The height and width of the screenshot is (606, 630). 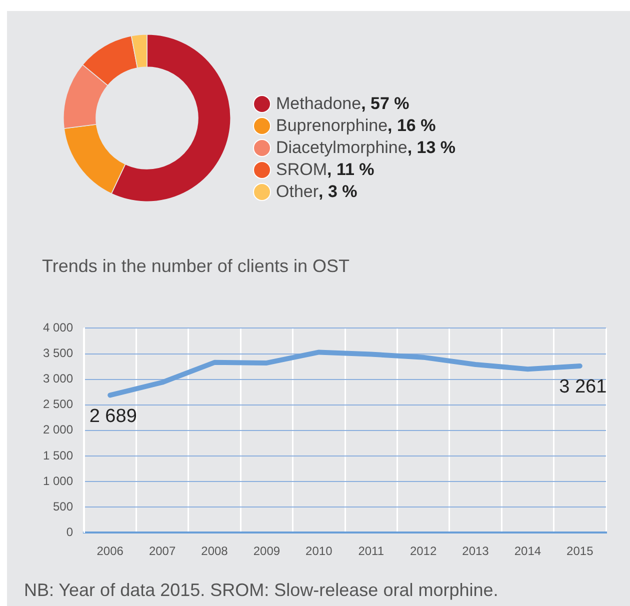 What do you see at coordinates (350, 170) in the screenshot?
I see `data-label: , 11 %` at bounding box center [350, 170].